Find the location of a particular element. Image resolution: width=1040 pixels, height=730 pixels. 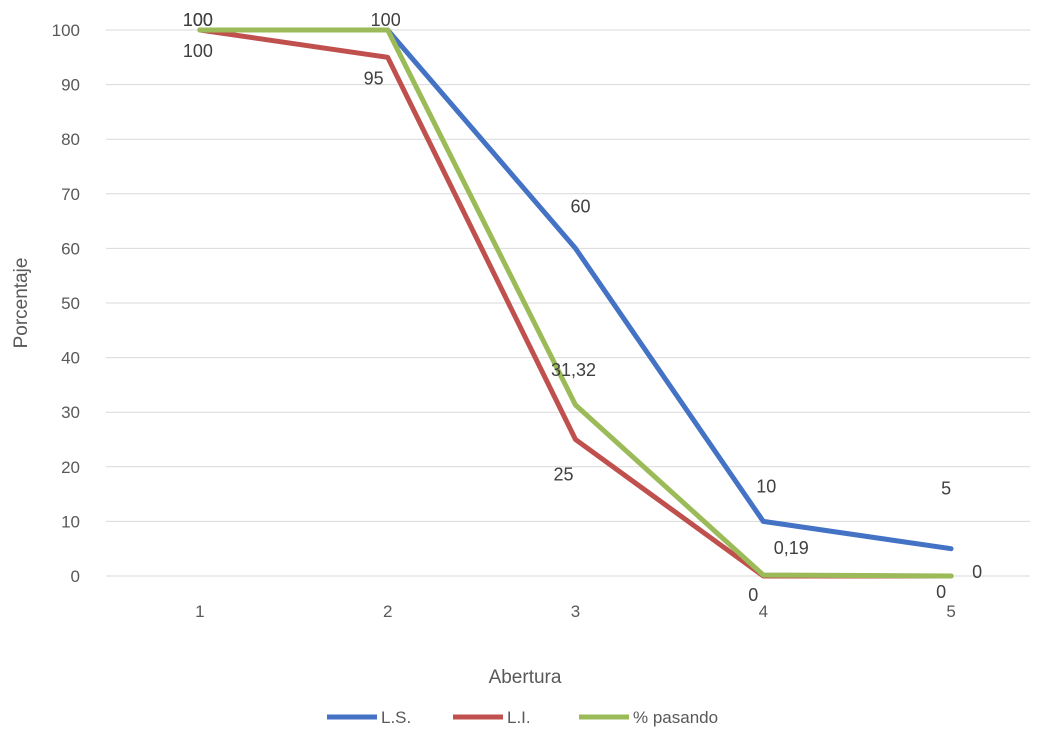

x-tick-label: 5 is located at coordinates (950, 611).